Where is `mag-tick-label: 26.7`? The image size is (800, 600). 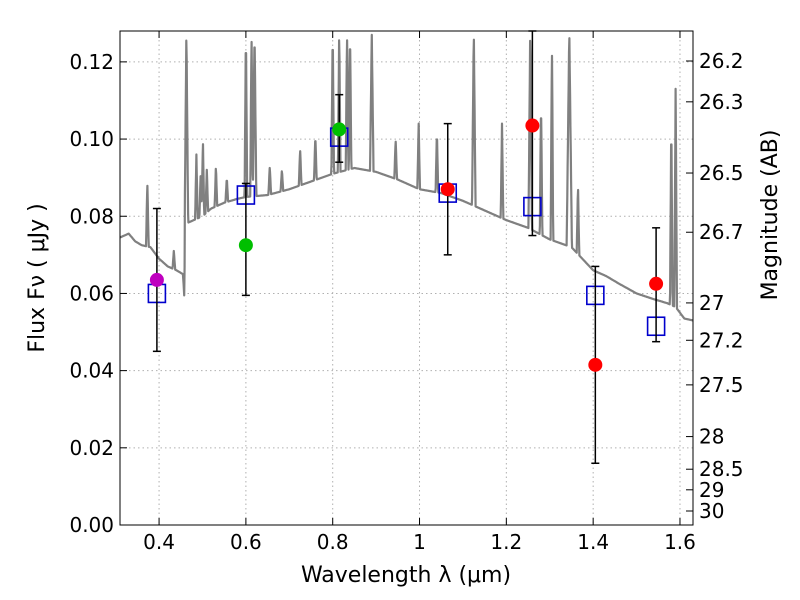 mag-tick-label: 26.7 is located at coordinates (721, 232).